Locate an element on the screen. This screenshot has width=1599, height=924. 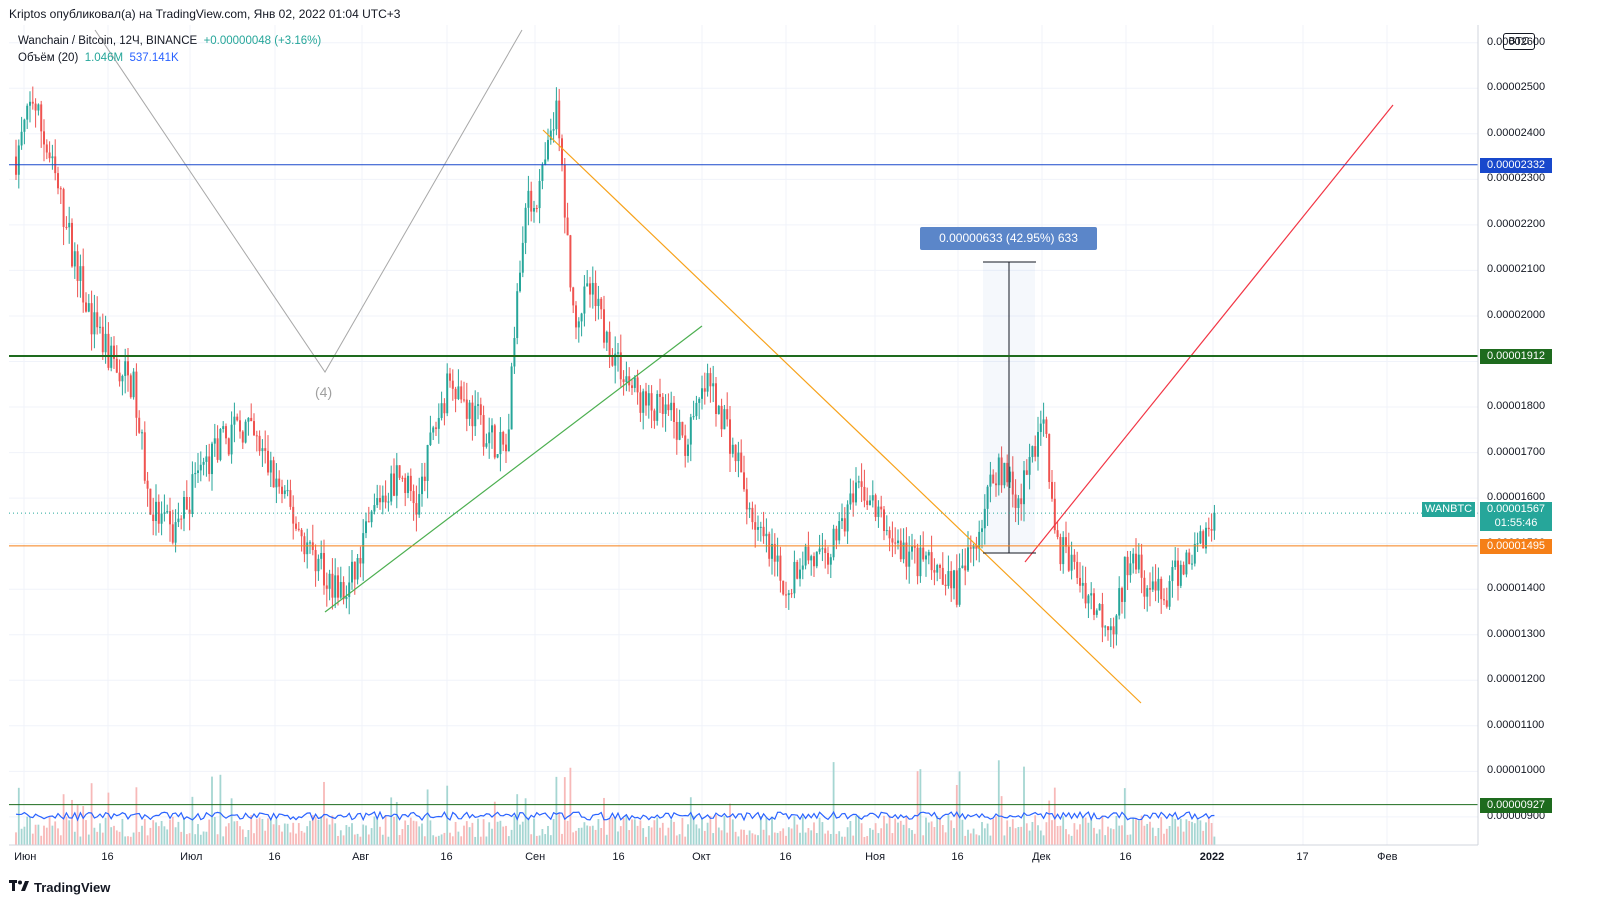
current-price-tag: 0.00001567 01:55:46 is located at coordinates (1516, 516).